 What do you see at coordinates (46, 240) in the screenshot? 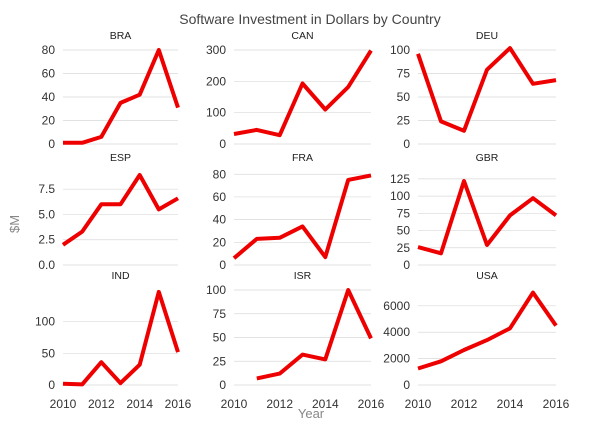
I see `y-tick-label: 2.5` at bounding box center [46, 240].